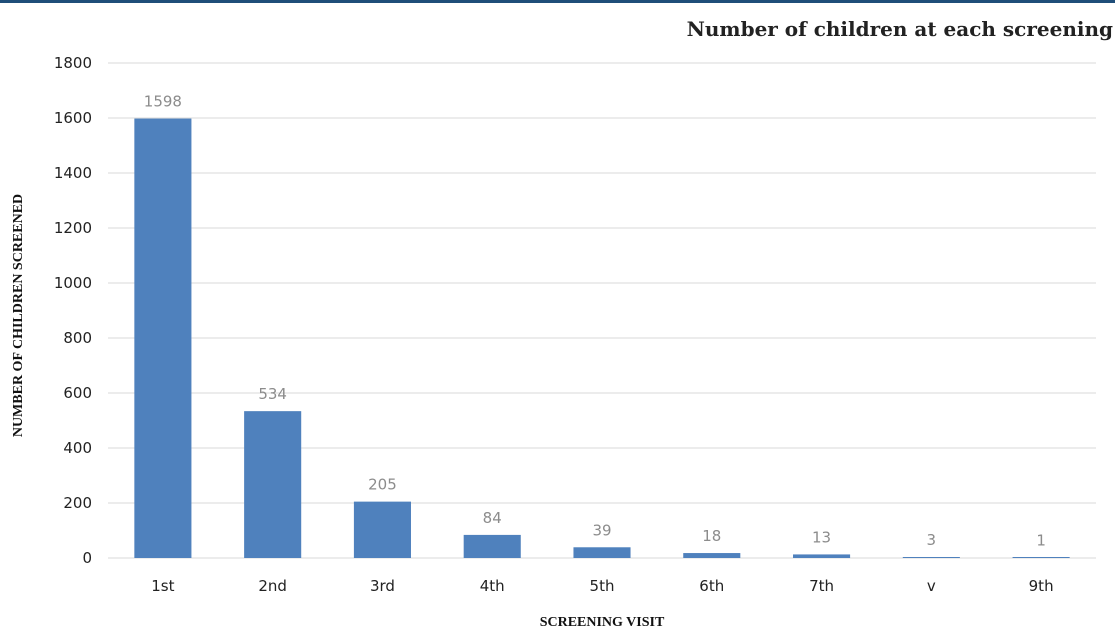 The width and height of the screenshot is (1115, 633). What do you see at coordinates (382, 586) in the screenshot?
I see `x-tick-label: 3rd` at bounding box center [382, 586].